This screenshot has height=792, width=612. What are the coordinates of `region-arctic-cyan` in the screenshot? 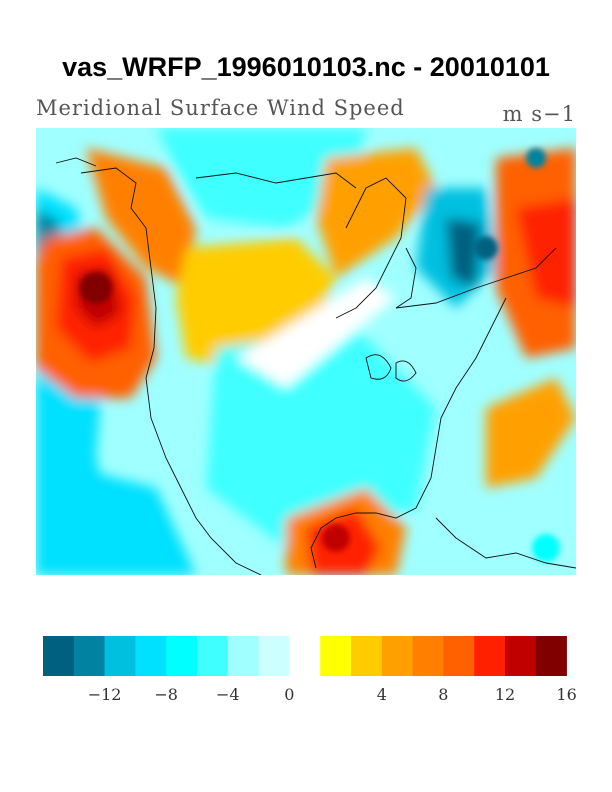 It's located at (261, 178).